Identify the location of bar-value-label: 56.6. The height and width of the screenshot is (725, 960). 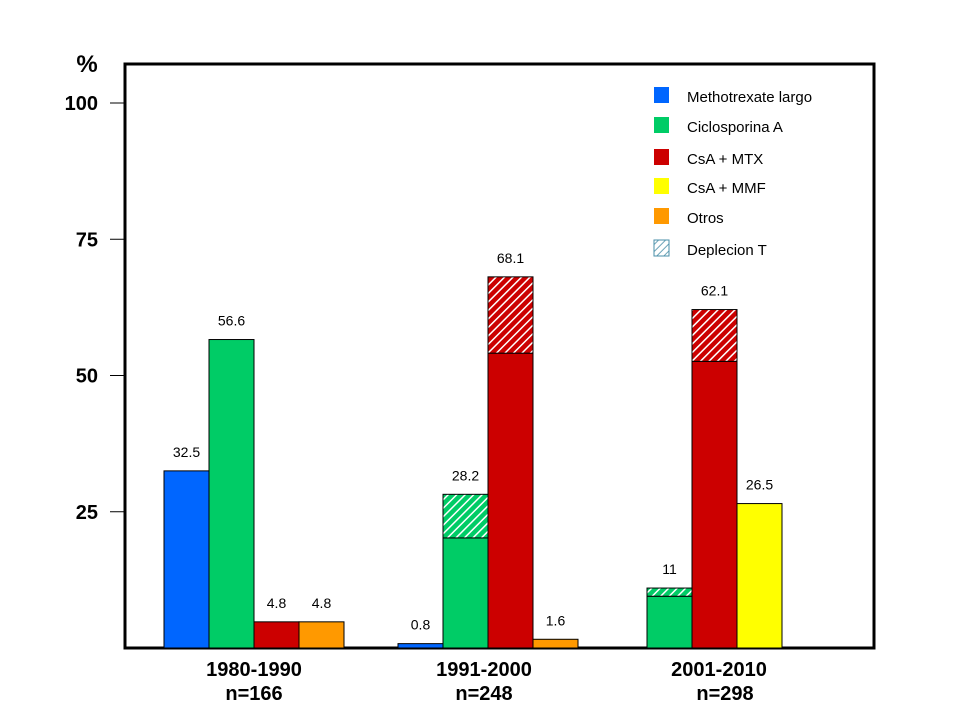
(231, 321).